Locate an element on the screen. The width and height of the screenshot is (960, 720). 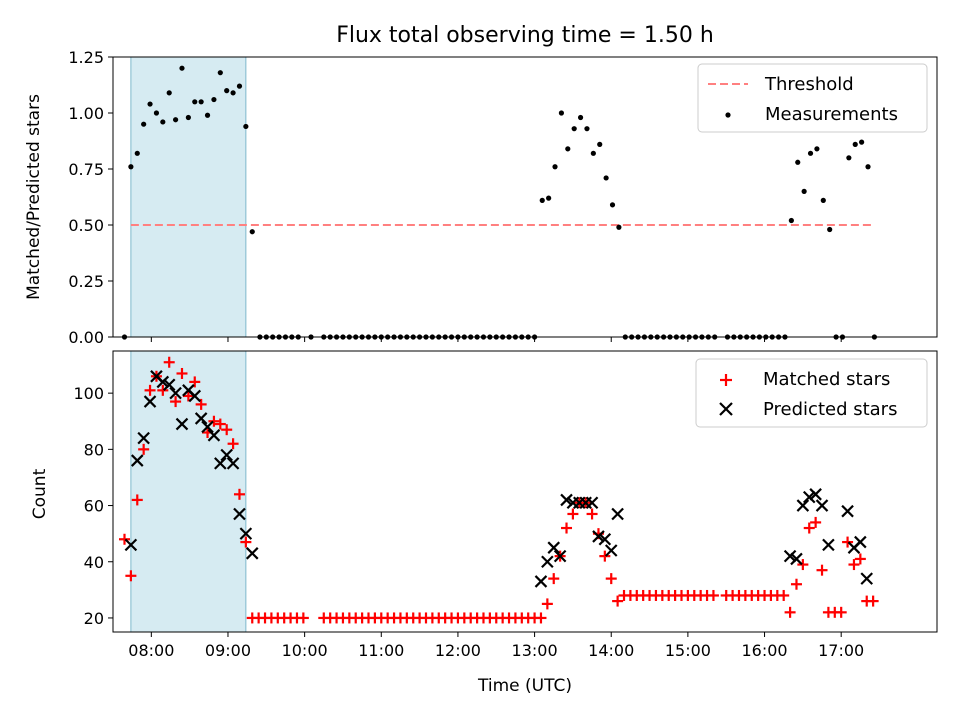
x-tick-label: 08:00 is located at coordinates (151, 650).